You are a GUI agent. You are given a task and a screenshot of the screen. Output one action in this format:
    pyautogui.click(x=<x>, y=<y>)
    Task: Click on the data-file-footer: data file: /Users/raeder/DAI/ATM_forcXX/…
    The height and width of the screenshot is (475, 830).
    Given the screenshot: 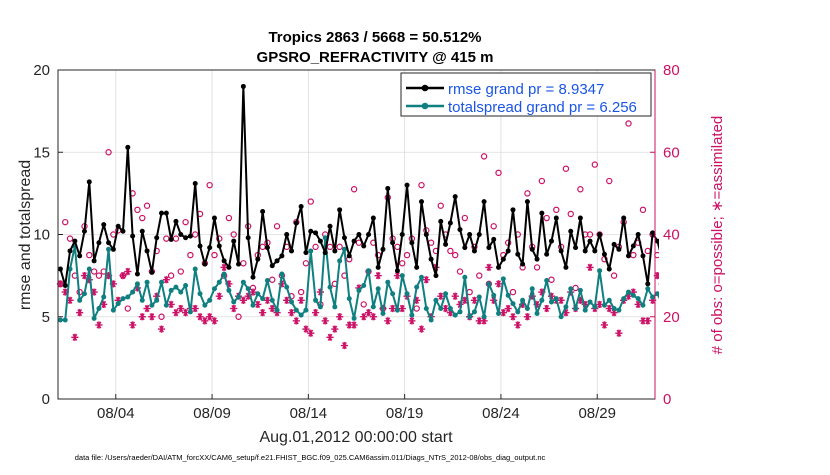 What is the action you would take?
    pyautogui.click(x=310, y=457)
    